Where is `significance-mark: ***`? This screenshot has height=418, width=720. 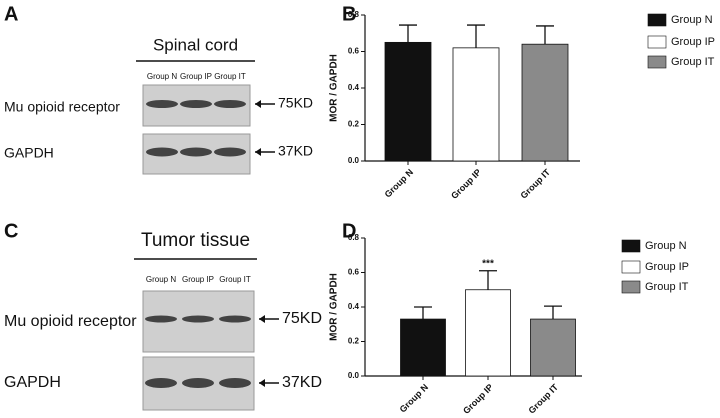
significance-mark: *** is located at coordinates (488, 263).